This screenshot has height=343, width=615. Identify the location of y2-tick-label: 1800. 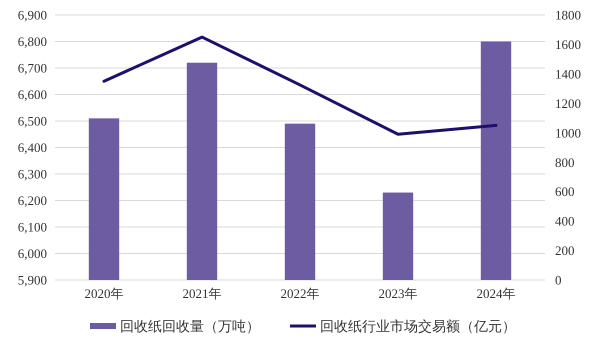
(568, 15).